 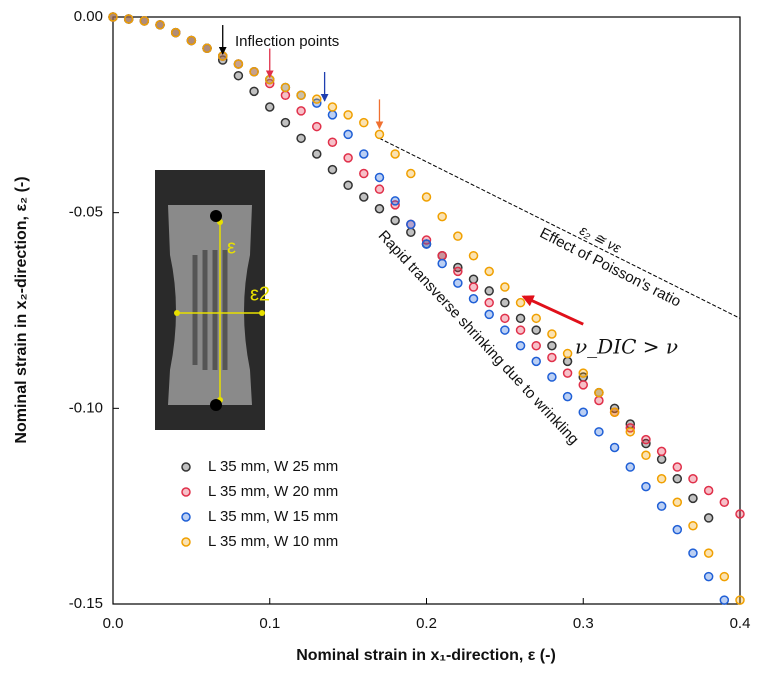 I want to click on inset-label: ε2, so click(x=260, y=294).